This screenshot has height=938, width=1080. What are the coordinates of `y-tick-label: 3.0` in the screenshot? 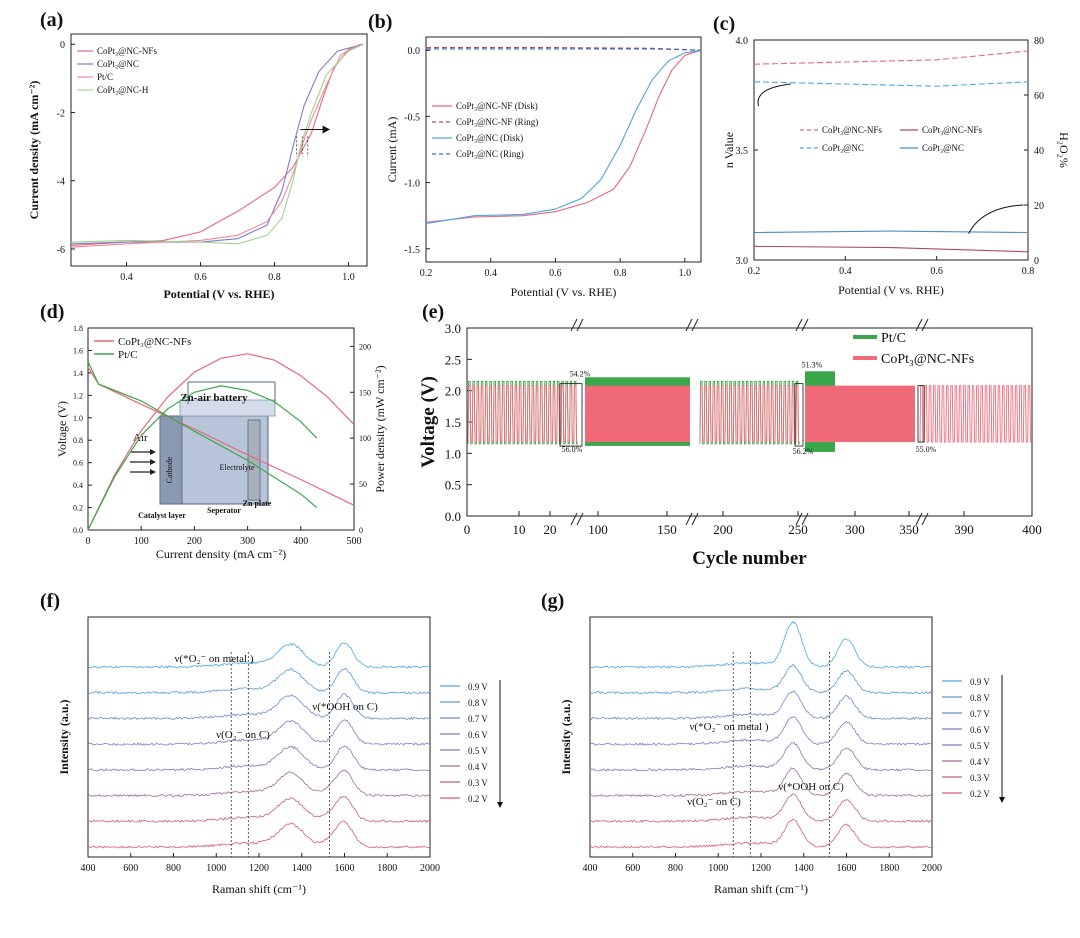 It's located at (742, 261).